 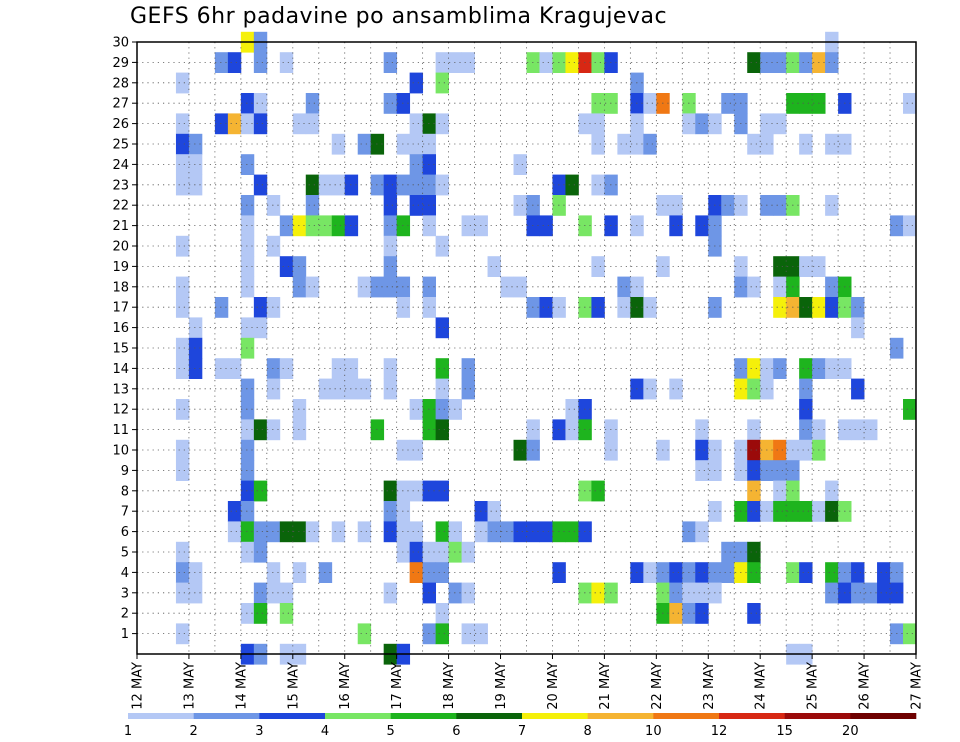 What do you see at coordinates (120, 83) in the screenshot?
I see `y-tick-label: 28` at bounding box center [120, 83].